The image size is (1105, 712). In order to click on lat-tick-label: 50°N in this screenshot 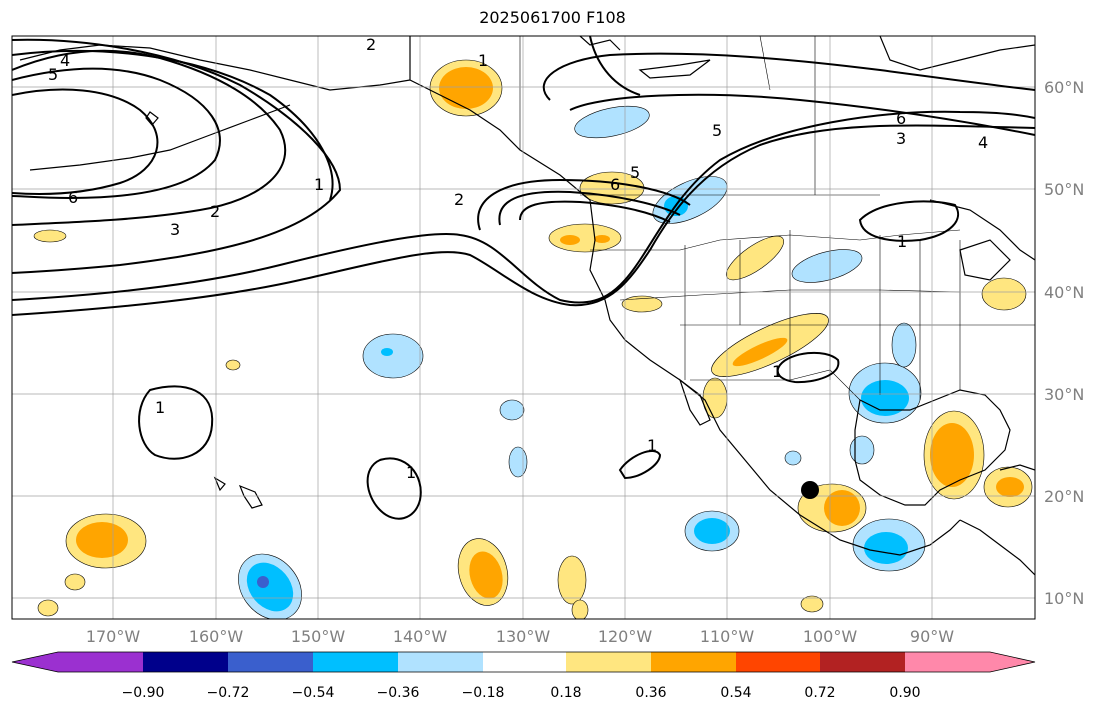, I will do `click(1064, 189)`.